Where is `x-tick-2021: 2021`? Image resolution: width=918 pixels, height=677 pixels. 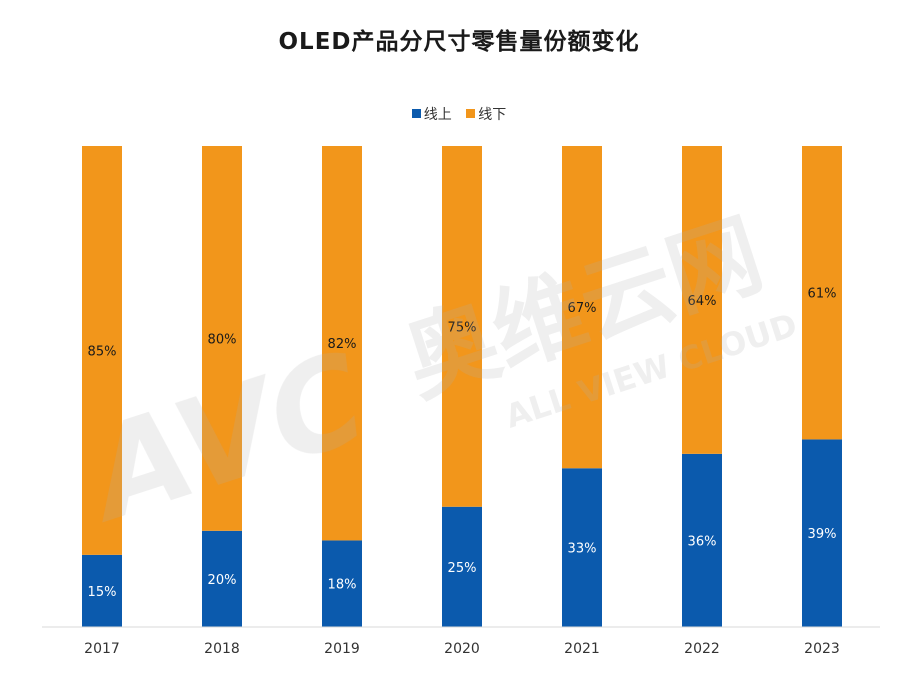 x-tick-2021: 2021 is located at coordinates (582, 649).